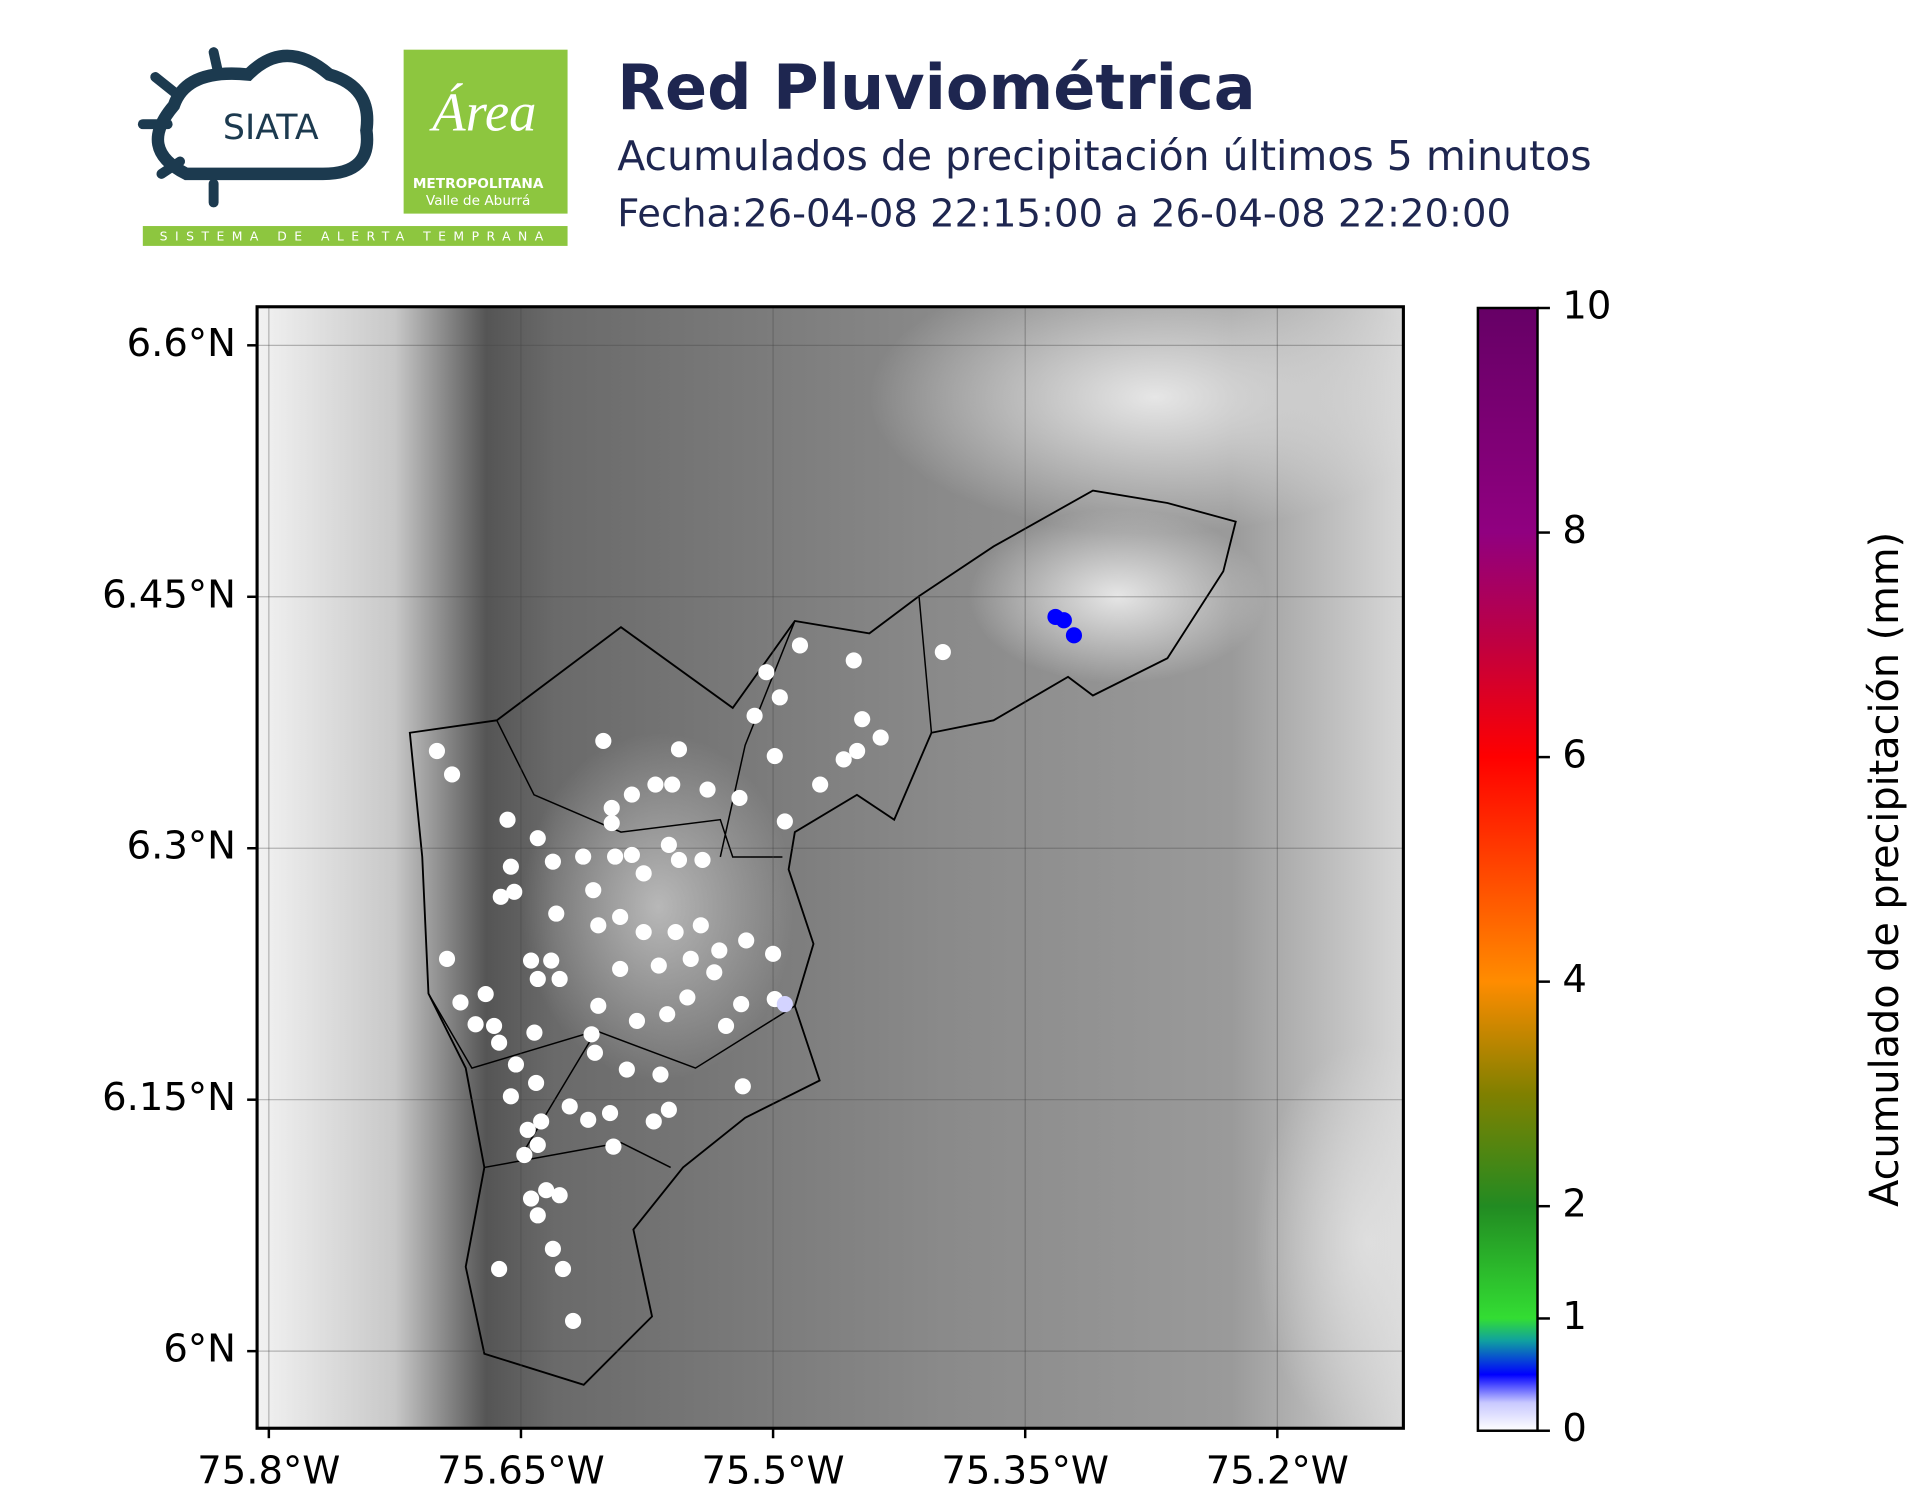 The image size is (1925, 1506). Describe the element at coordinates (271, 128) in the screenshot. I see `logo-text: SIATA` at that location.